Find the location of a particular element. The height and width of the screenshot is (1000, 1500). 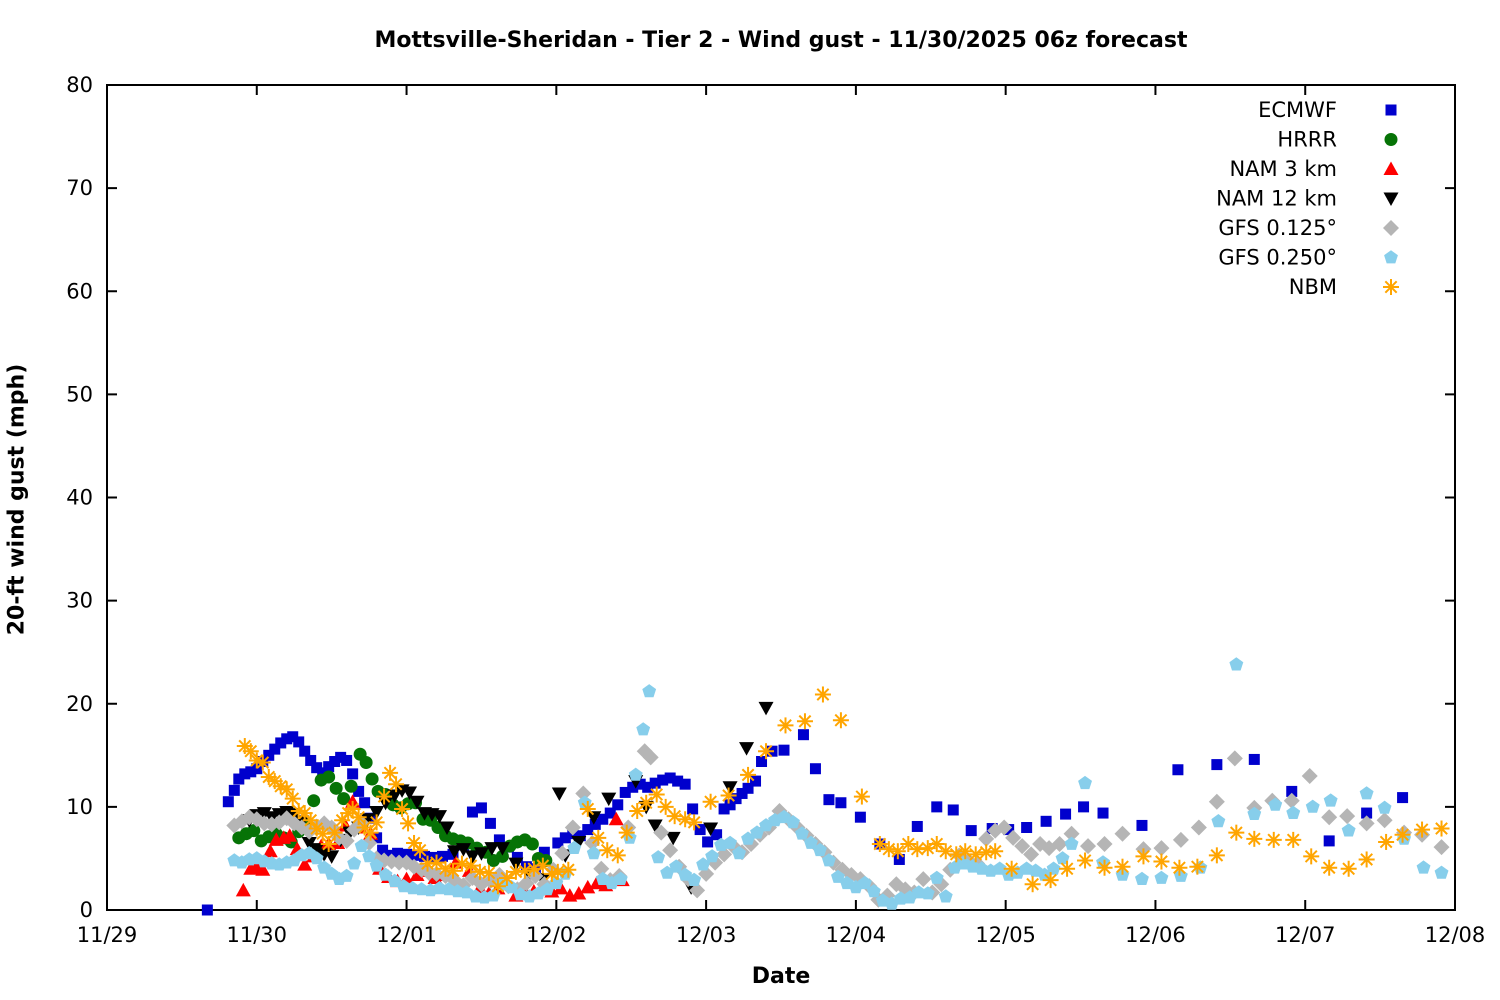

svg-text: 12/08 is located at coordinates (1455, 935).